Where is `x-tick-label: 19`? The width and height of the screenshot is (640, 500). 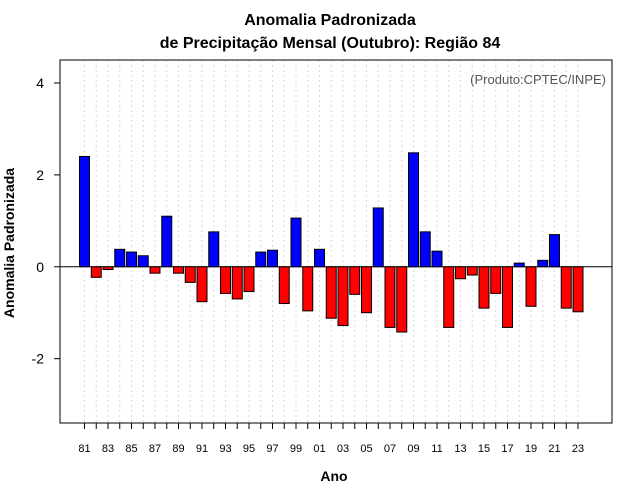 x-tick-label: 19 is located at coordinates (531, 449).